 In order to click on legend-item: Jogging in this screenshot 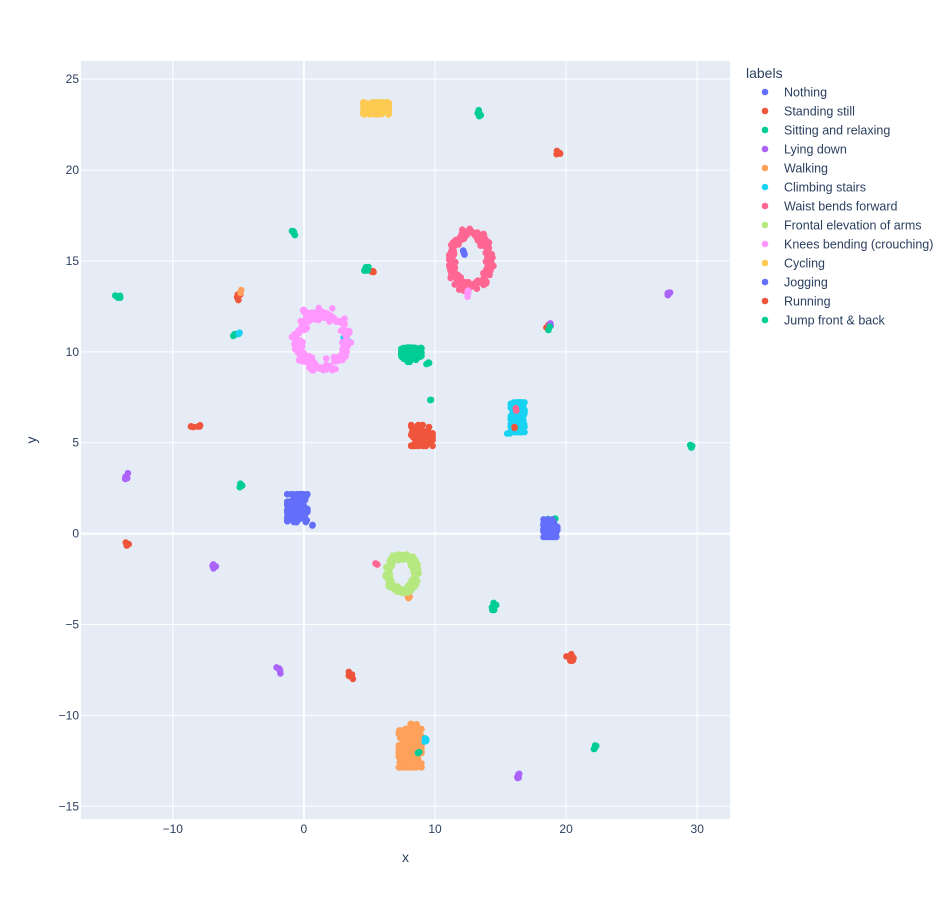, I will do `click(794, 283)`.